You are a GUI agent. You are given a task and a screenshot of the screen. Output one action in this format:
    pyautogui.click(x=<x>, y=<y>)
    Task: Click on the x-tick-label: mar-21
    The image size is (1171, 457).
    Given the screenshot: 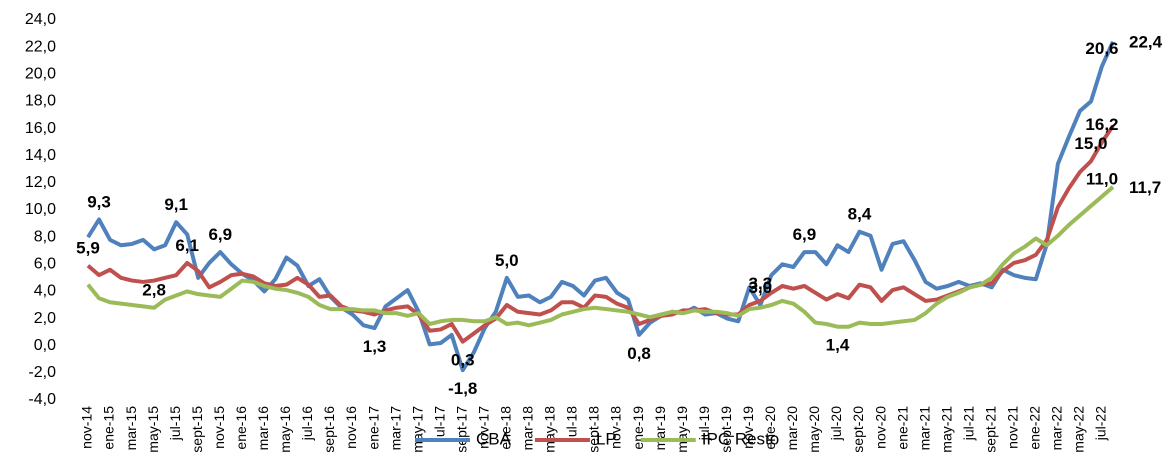 What is the action you would take?
    pyautogui.click(x=924, y=428)
    